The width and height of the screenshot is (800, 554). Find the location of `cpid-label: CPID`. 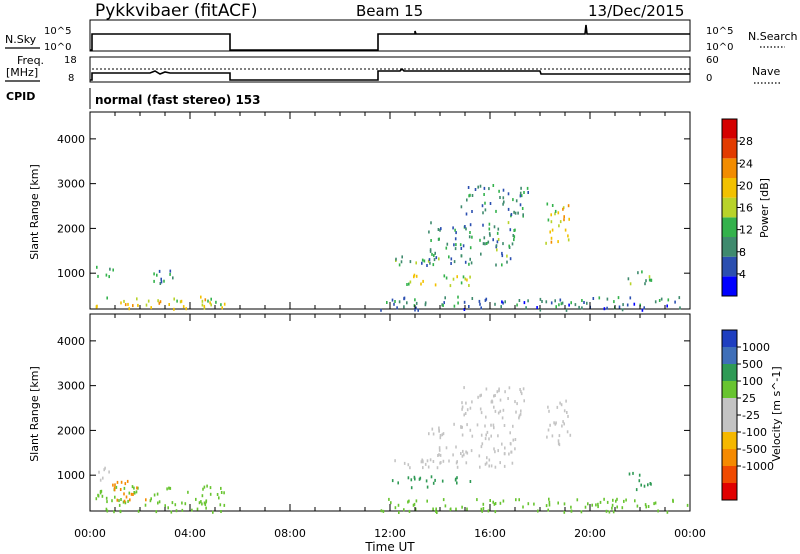

cpid-label: CPID is located at coordinates (20, 96).